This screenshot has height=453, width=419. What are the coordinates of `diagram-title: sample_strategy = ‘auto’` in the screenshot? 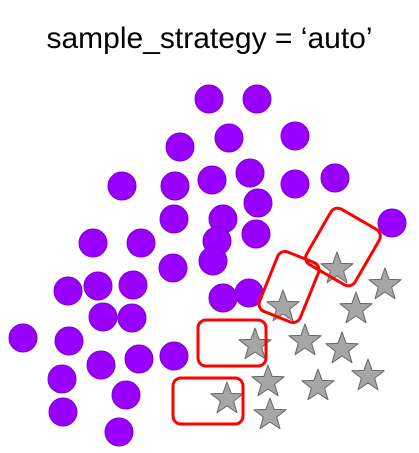 It's located at (209, 38).